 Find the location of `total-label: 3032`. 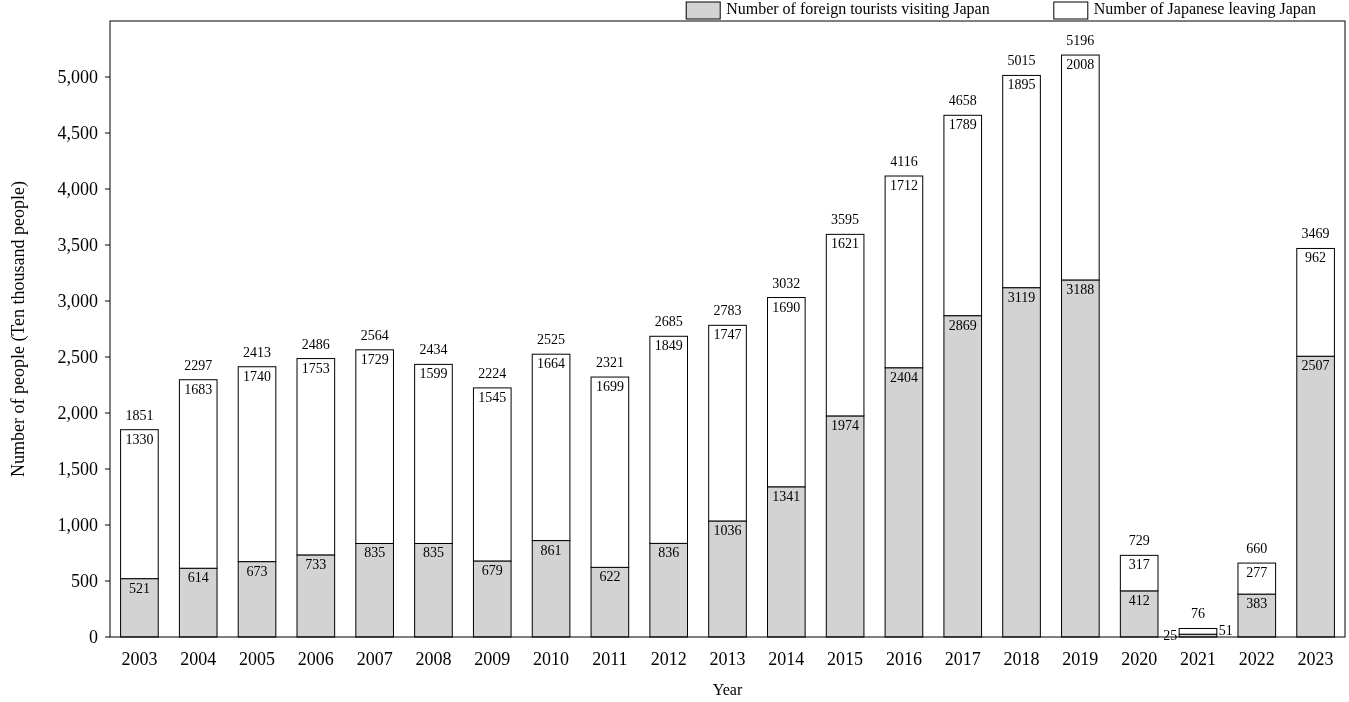

total-label: 3032 is located at coordinates (786, 283).